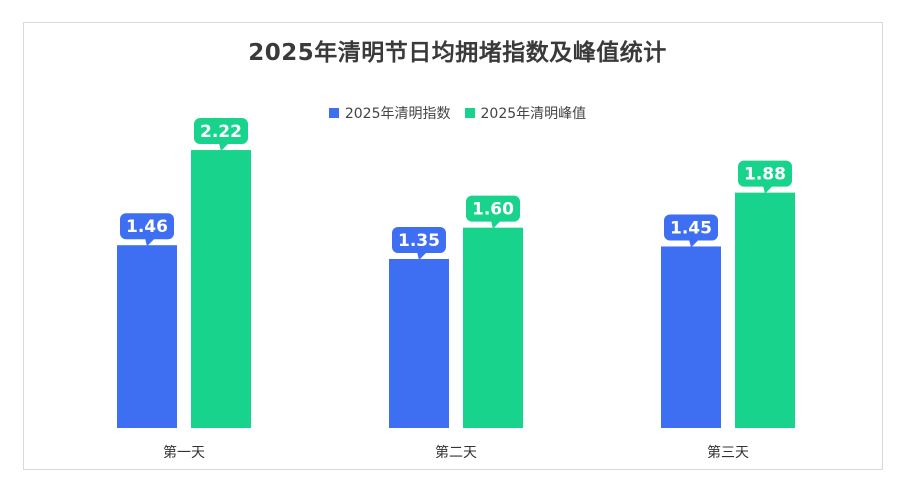  I want to click on legend-label-index: 2025年清明指数, so click(397, 114).